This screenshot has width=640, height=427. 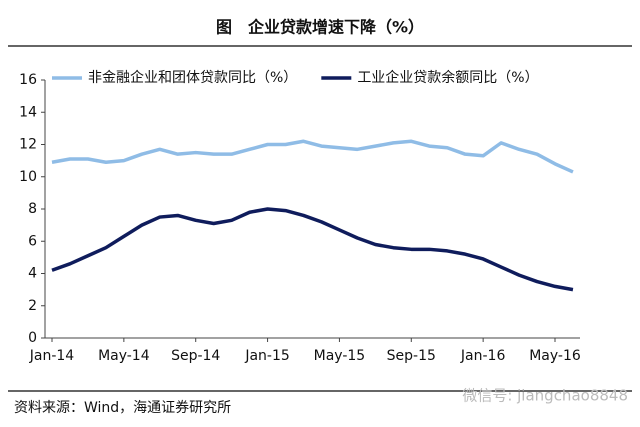 What do you see at coordinates (483, 356) in the screenshot?
I see `x-tick-label: Jan-16` at bounding box center [483, 356].